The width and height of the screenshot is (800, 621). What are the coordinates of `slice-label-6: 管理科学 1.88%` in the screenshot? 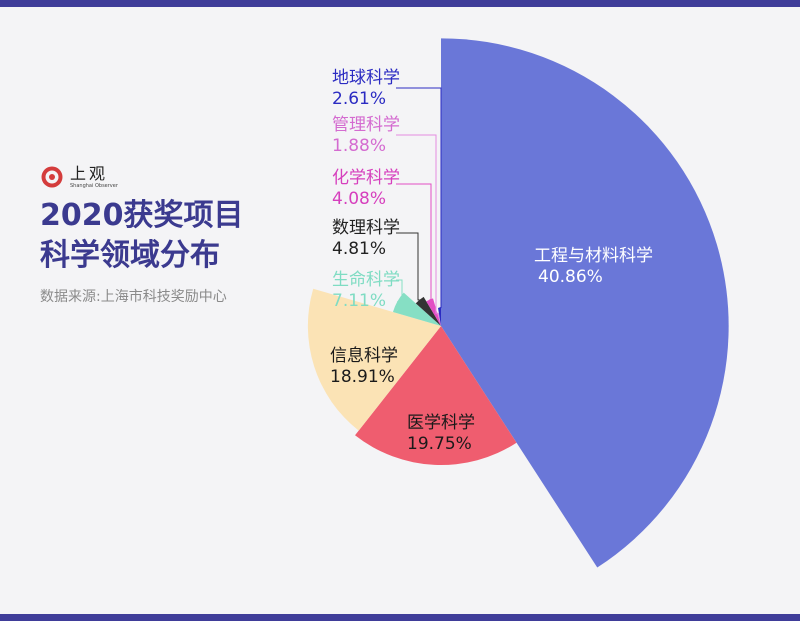 It's located at (366, 136).